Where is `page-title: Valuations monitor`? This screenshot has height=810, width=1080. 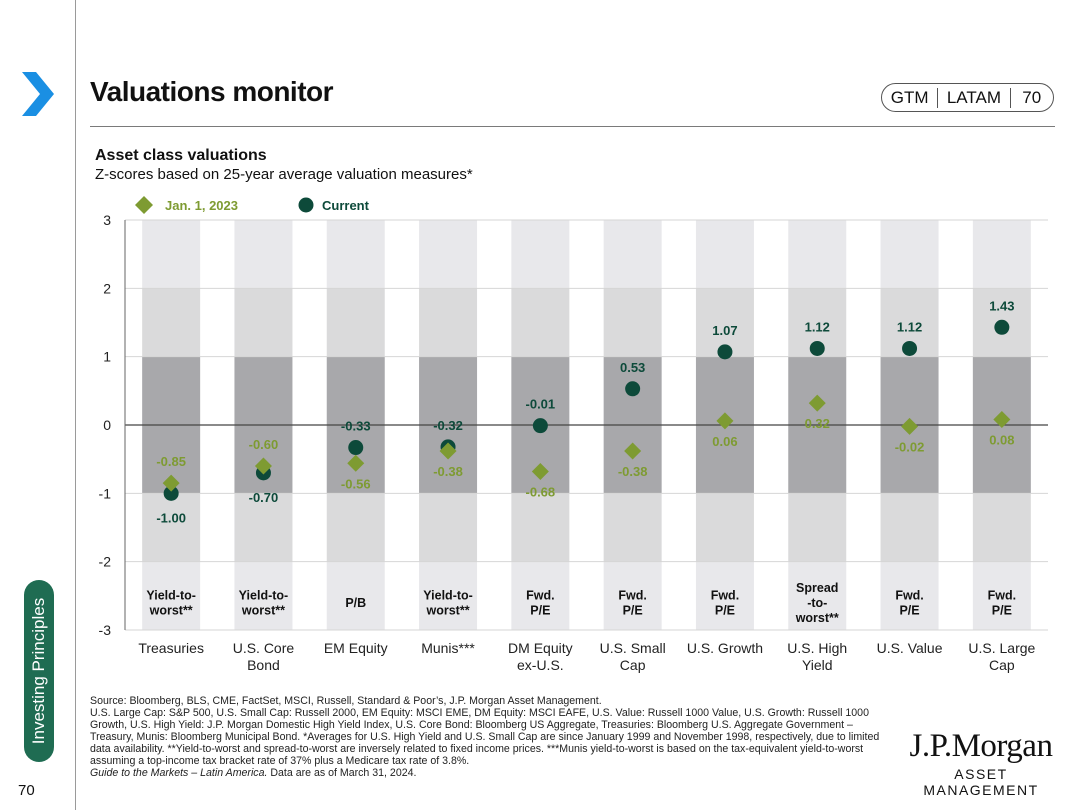
page-title: Valuations monitor is located at coordinates (212, 91).